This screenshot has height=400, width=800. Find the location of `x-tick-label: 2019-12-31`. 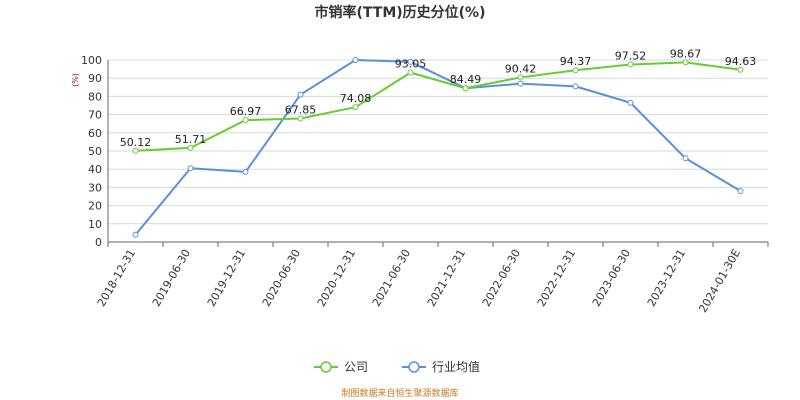

x-tick-label: 2019-12-31 is located at coordinates (226, 278).